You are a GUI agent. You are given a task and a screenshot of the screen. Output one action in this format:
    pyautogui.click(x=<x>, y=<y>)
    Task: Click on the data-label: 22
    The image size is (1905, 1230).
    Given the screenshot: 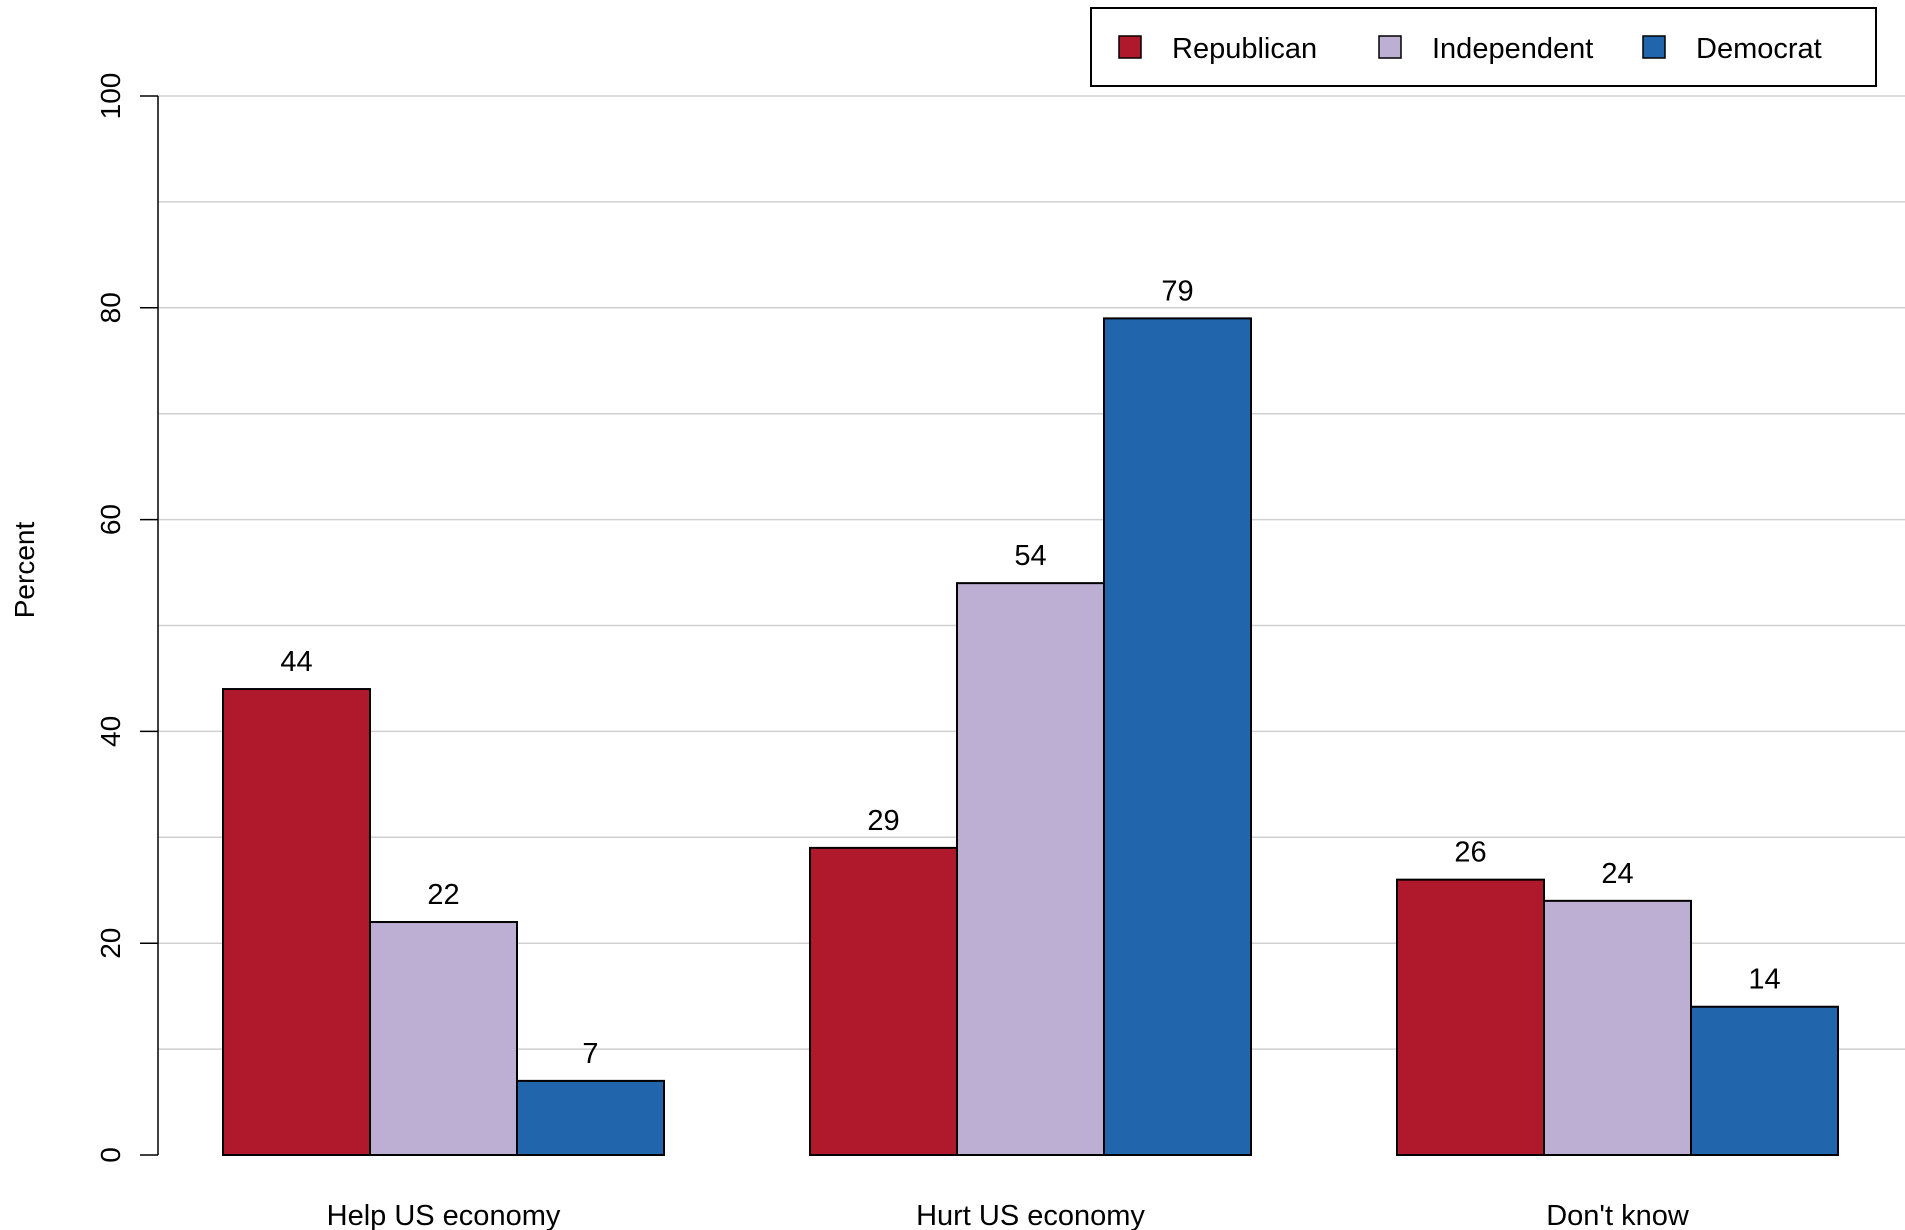 What is the action you would take?
    pyautogui.click(x=443, y=895)
    